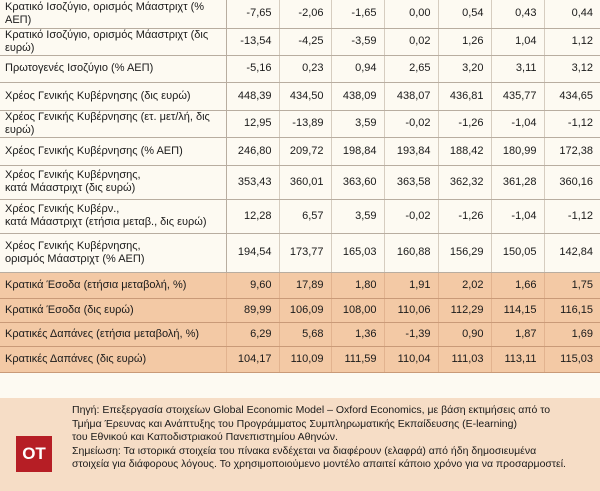 Image resolution: width=600 pixels, height=491 pixels. I want to click on table-cell: 194,54, so click(253, 253).